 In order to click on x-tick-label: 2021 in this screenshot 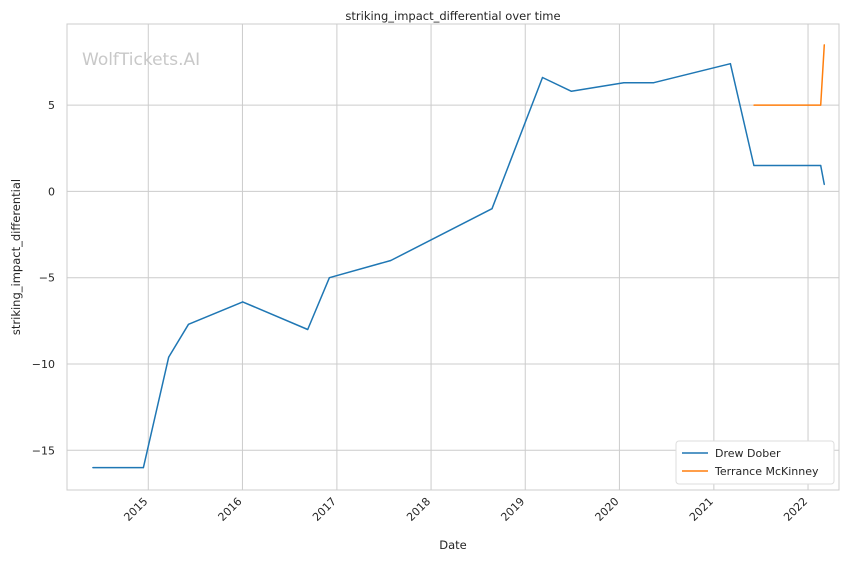, I will do `click(701, 509)`.